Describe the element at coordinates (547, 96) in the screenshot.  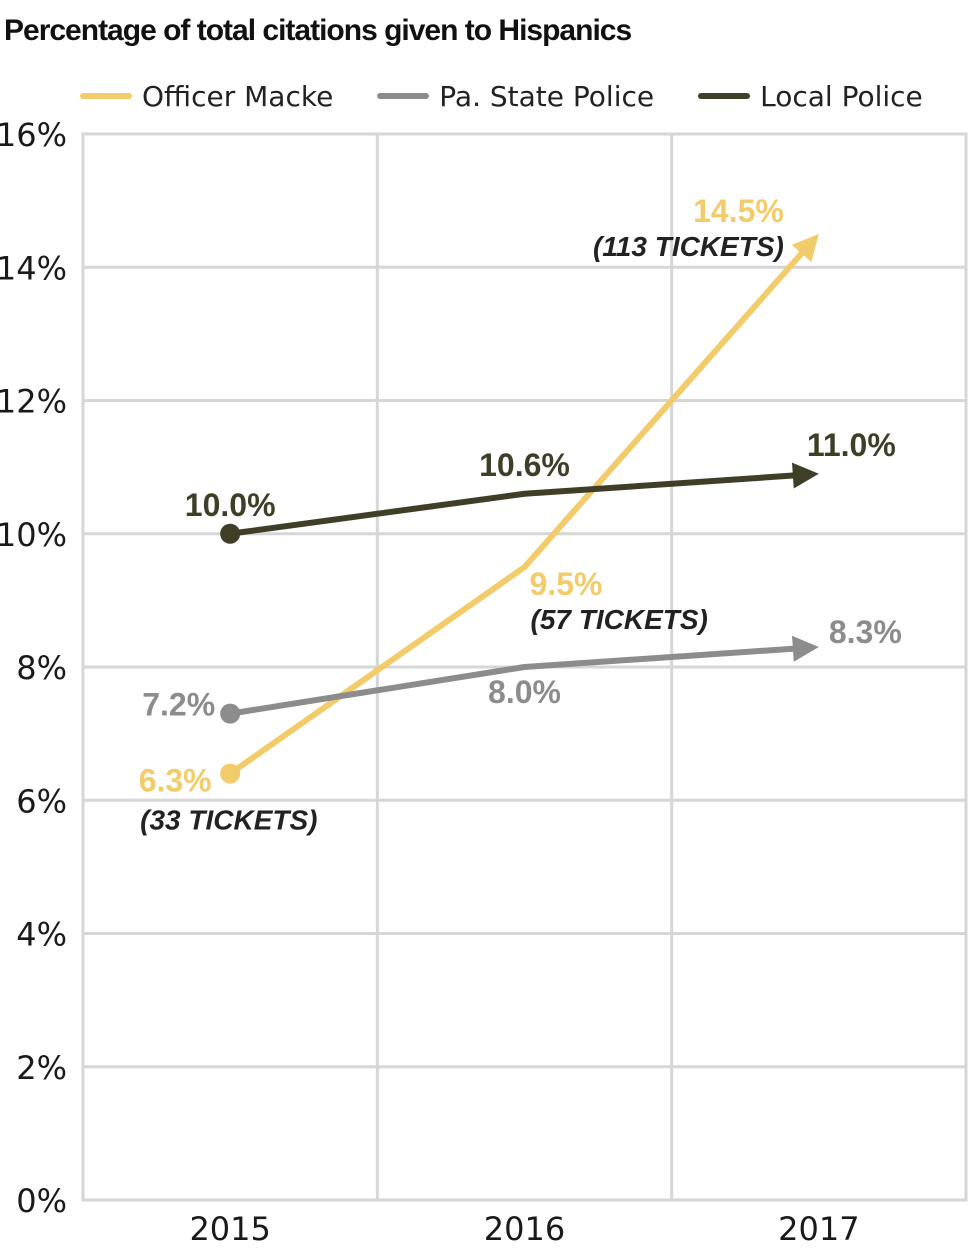
I see `legend-label-state-police: Pa. State Police` at that location.